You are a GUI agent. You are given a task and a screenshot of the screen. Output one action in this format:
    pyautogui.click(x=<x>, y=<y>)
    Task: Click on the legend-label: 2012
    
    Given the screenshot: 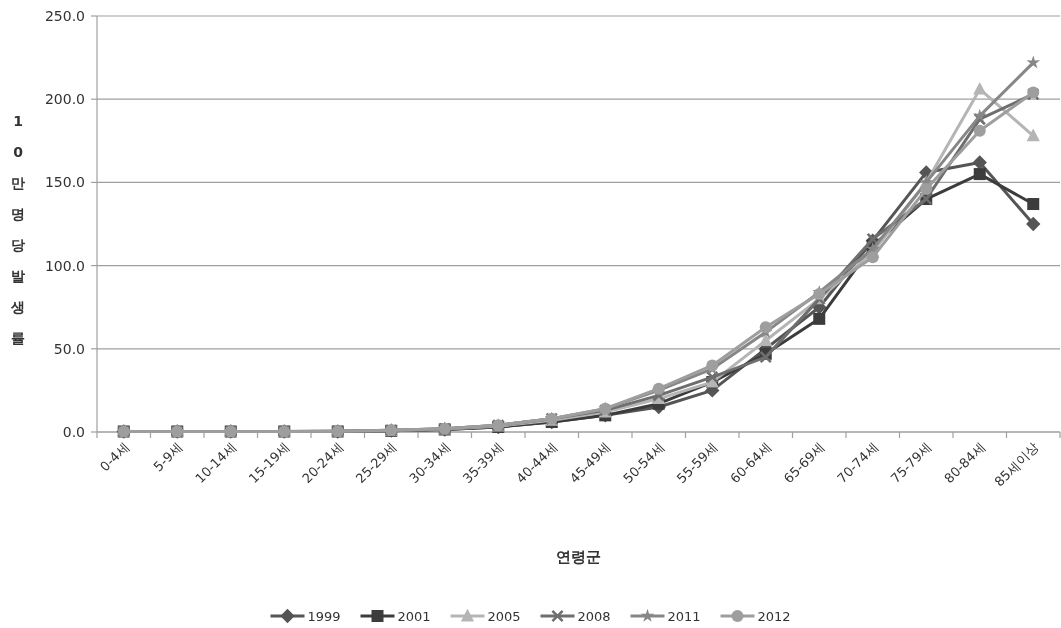 What is the action you would take?
    pyautogui.click(x=774, y=616)
    